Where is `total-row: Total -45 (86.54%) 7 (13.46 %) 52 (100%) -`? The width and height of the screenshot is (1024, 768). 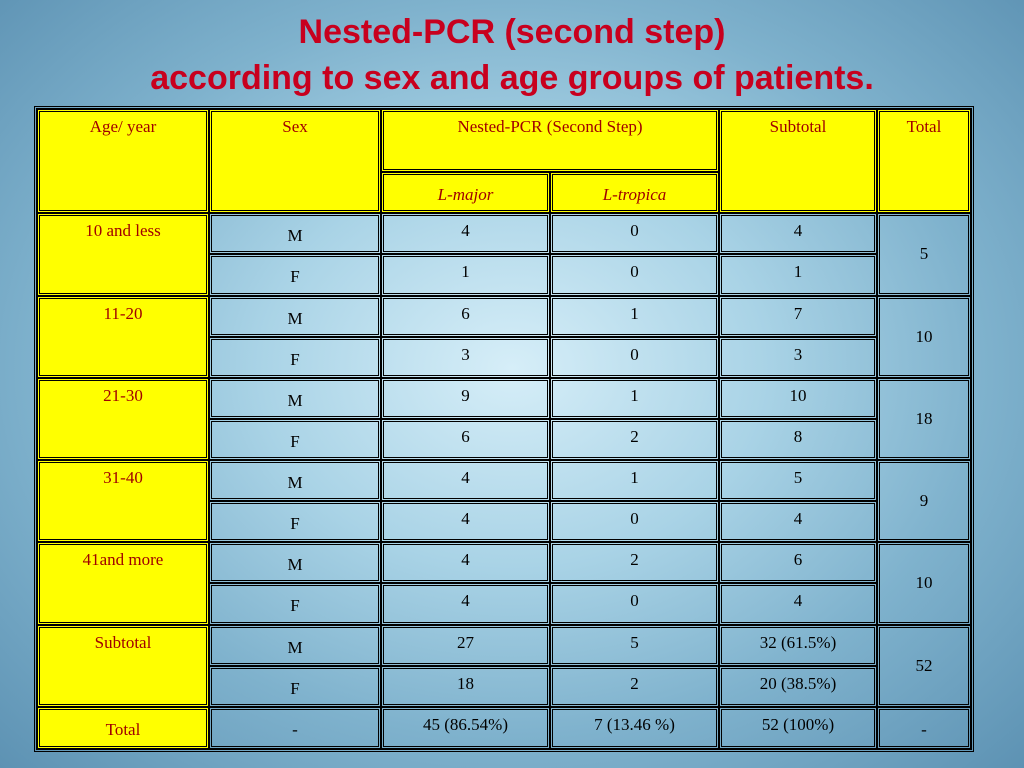 total-row: Total -45 (86.54%) 7 (13.46 %) 52 (100%) - is located at coordinates (504, 727).